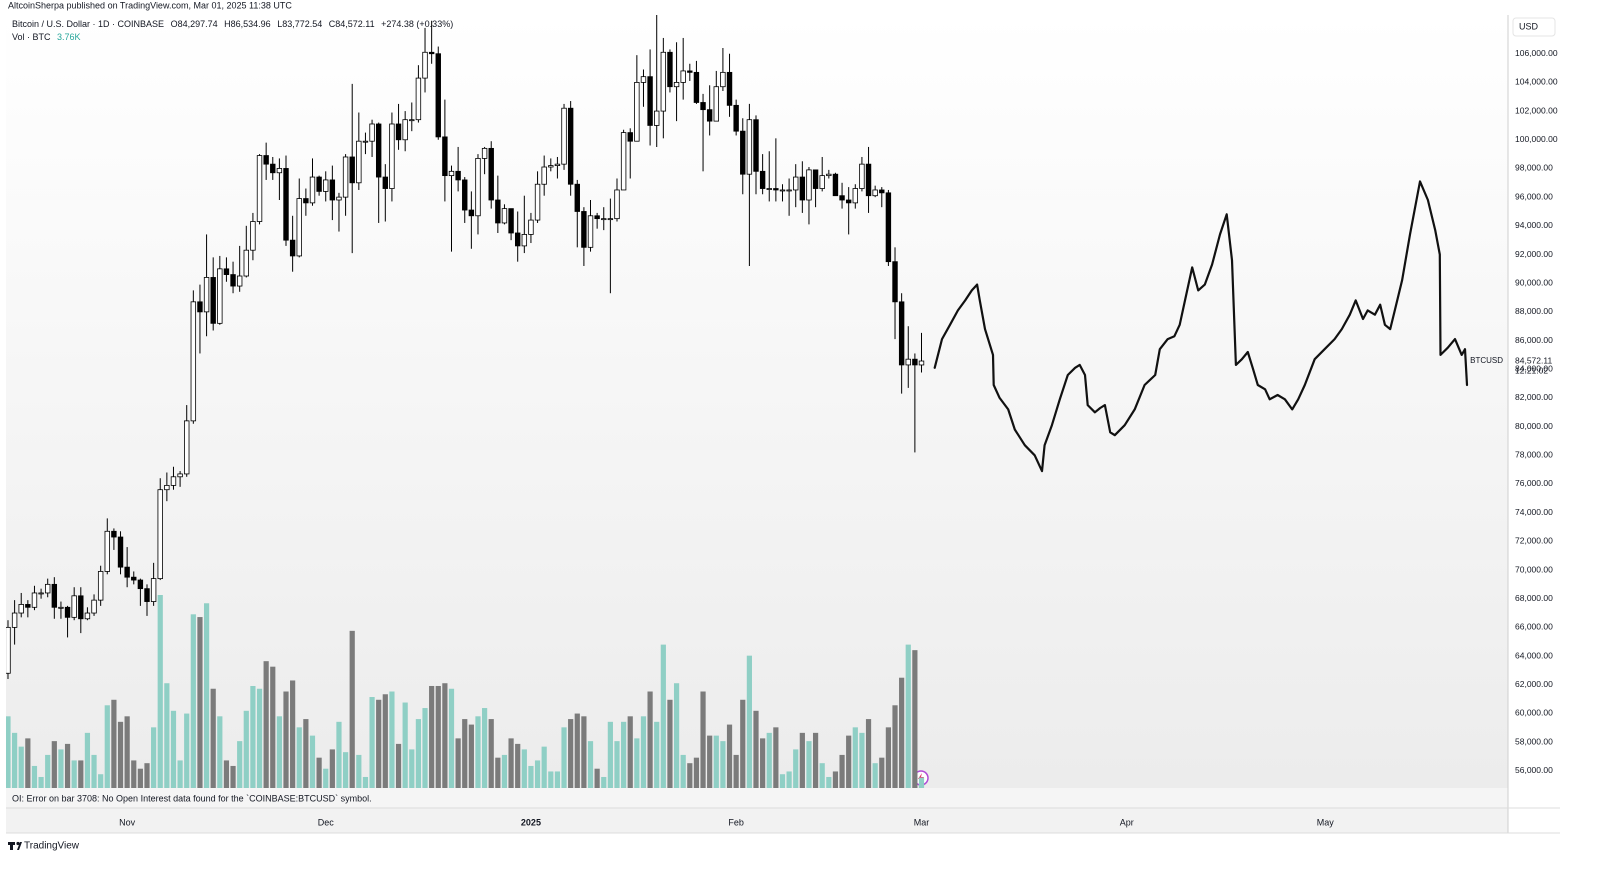 Image resolution: width=1600 pixels, height=874 pixels. Describe the element at coordinates (922, 822) in the screenshot. I see `x-tick-label: Mar` at that location.